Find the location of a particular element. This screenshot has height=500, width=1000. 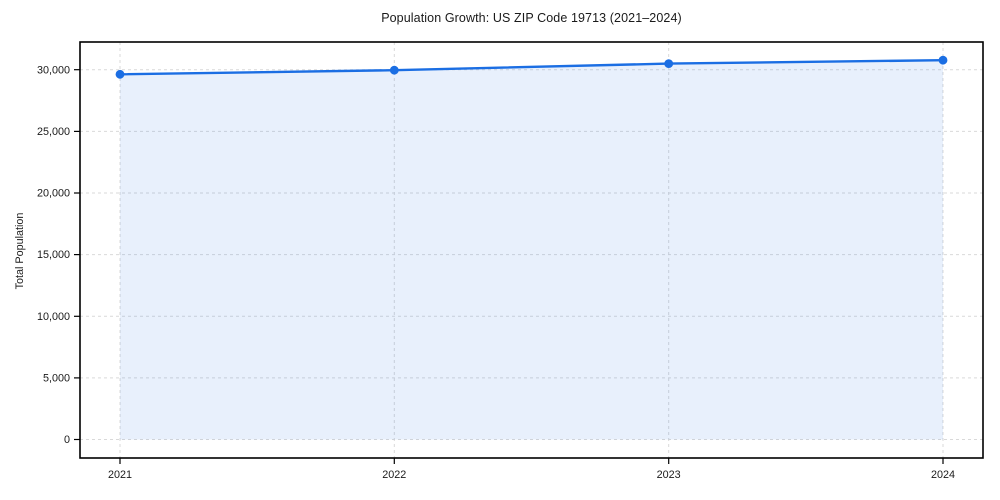

y-tick-label: 15,000 is located at coordinates (53, 255).